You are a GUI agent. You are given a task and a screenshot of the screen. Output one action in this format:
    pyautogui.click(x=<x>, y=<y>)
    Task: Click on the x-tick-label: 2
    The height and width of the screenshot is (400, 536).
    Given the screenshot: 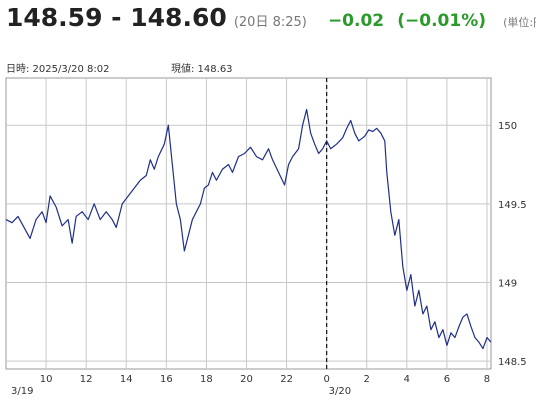 What is the action you would take?
    pyautogui.click(x=367, y=379)
    